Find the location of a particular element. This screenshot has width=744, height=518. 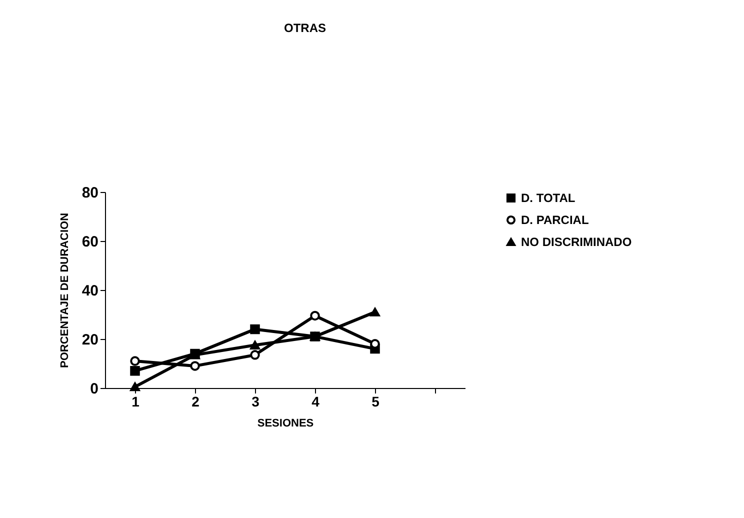

x-tick-label: 1 is located at coordinates (136, 402).